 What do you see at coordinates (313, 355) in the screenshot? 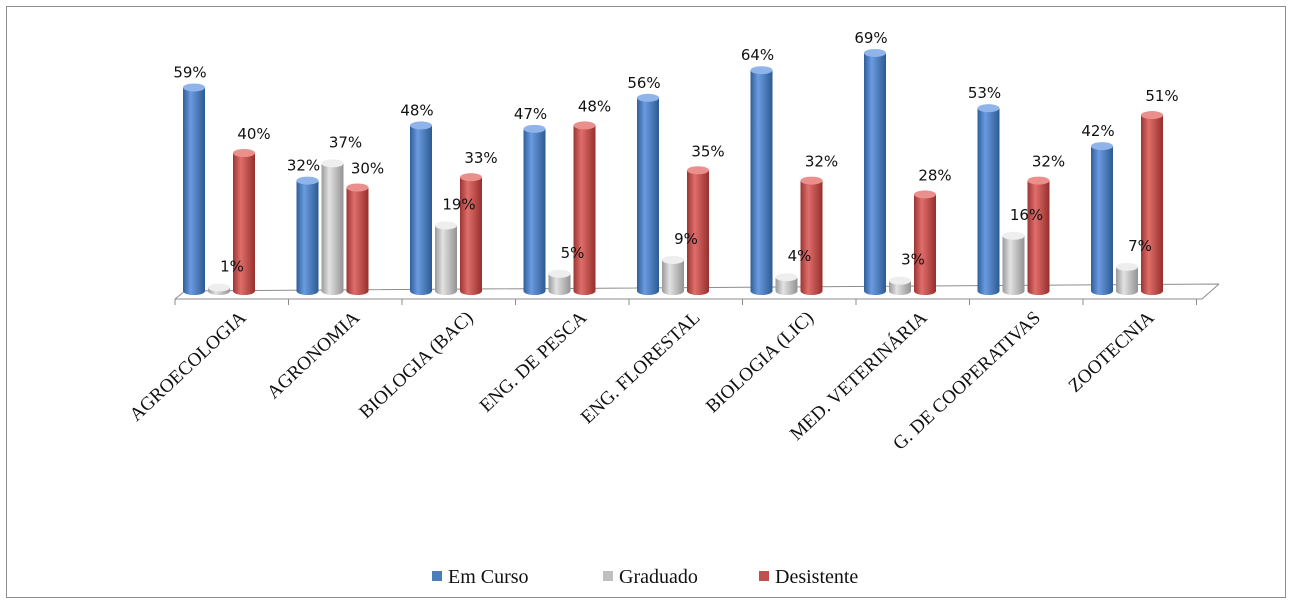
I see `category-label: AGRONOMIA` at bounding box center [313, 355].